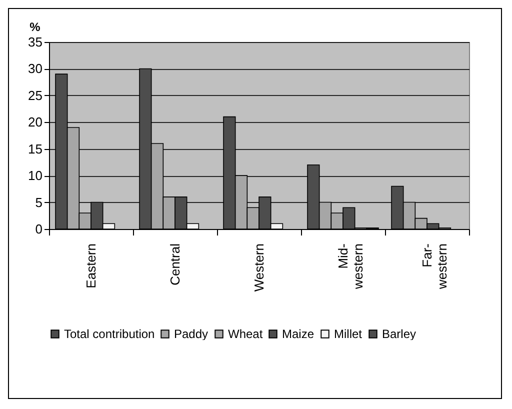  What do you see at coordinates (348, 334) in the screenshot?
I see `legend-label: Millet` at bounding box center [348, 334].